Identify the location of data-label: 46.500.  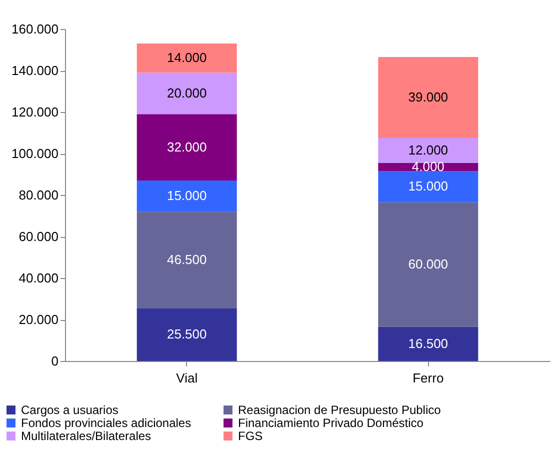
(186, 259).